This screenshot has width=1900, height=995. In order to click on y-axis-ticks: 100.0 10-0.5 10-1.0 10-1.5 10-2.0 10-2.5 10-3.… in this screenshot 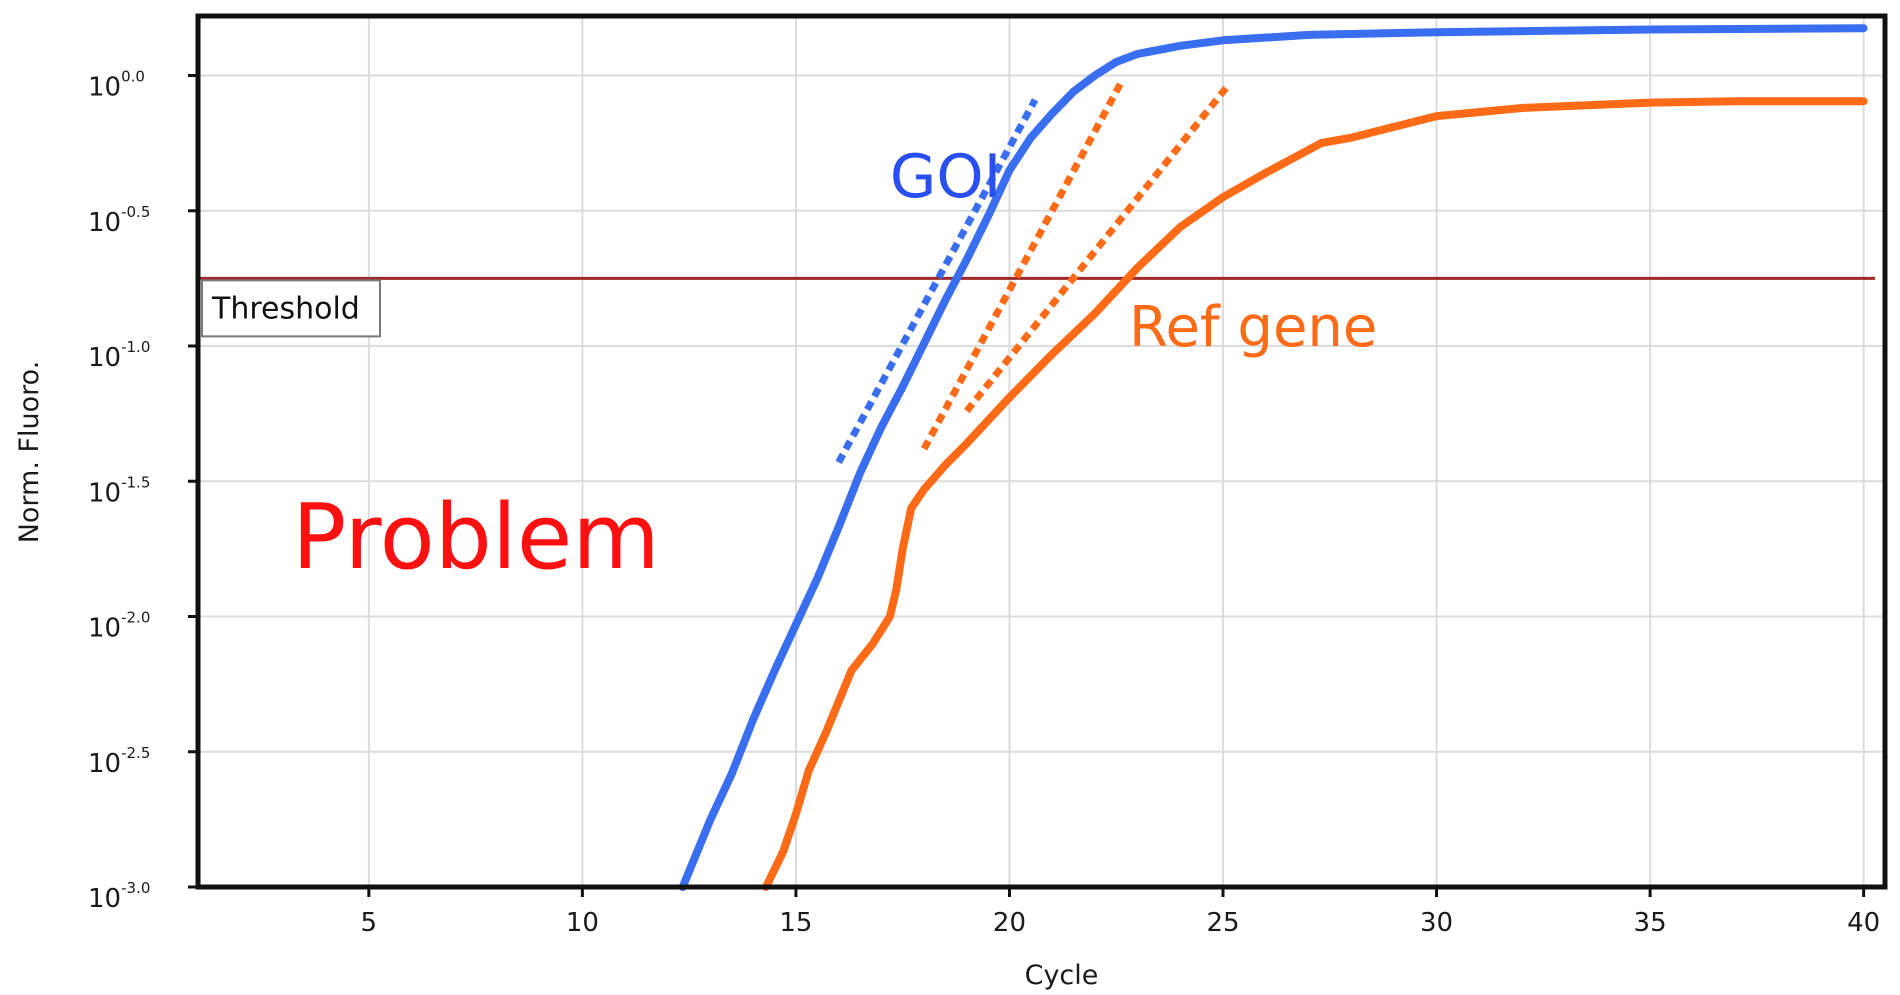, I will do `click(143, 491)`.